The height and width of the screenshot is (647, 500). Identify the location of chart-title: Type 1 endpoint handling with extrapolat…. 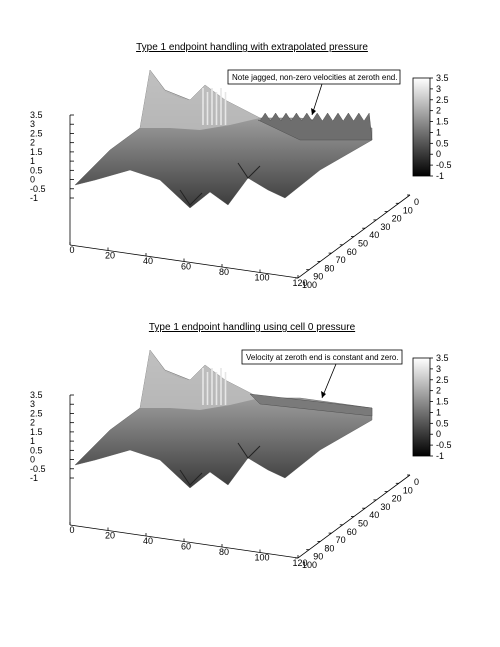
(252, 47).